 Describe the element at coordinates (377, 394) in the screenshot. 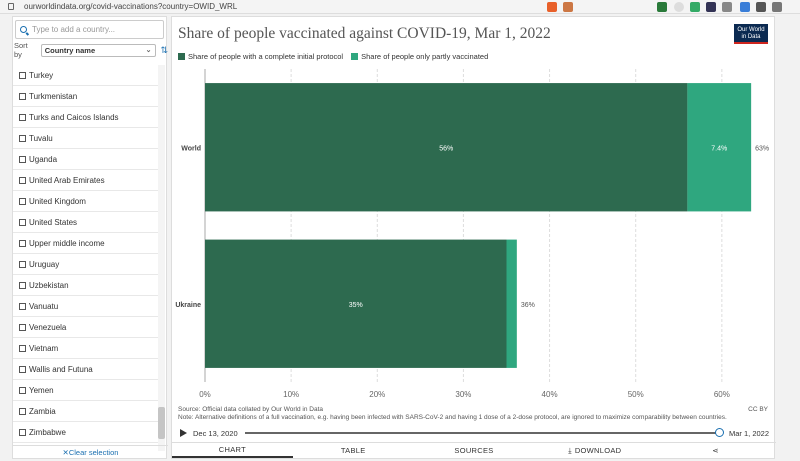

I see `x-tick-label: 20%` at that location.